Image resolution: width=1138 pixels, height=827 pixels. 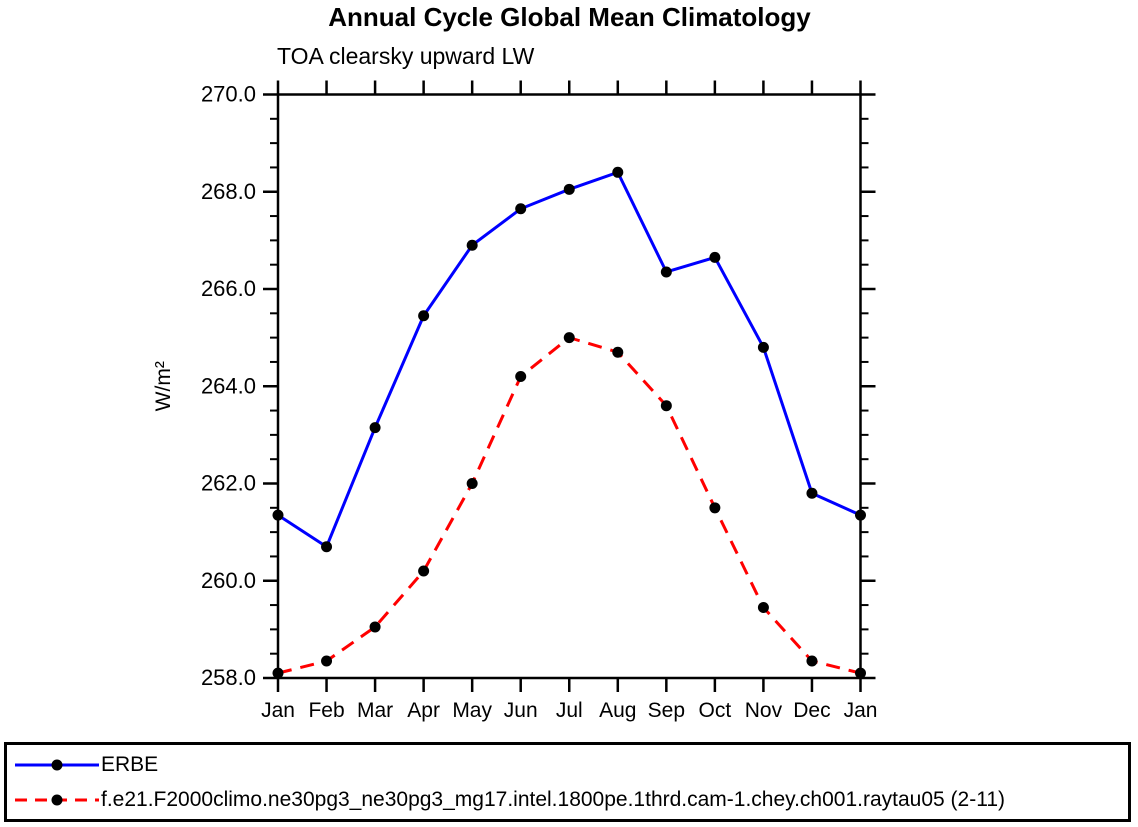 What do you see at coordinates (811, 710) in the screenshot?
I see `x-tick-label: Dec` at bounding box center [811, 710].